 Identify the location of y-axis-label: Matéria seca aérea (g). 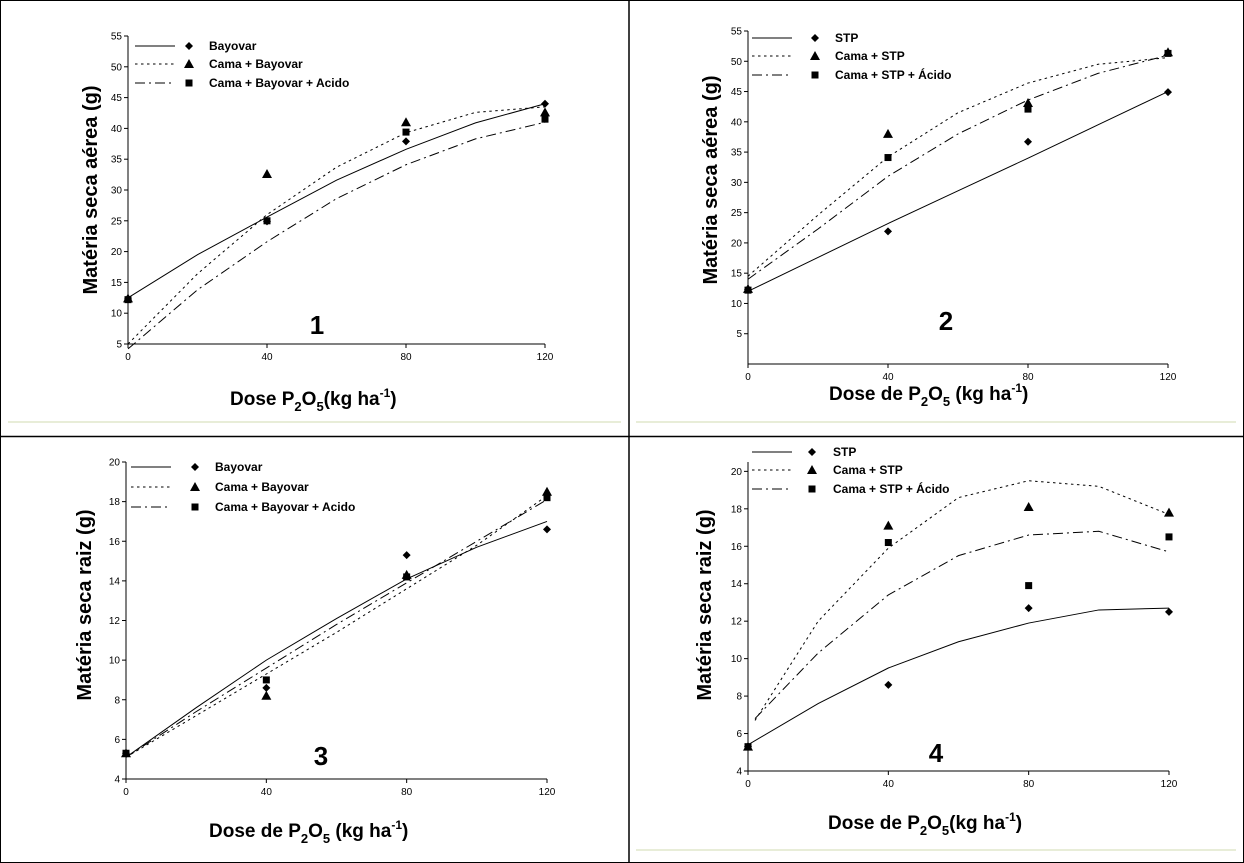
(91, 189).